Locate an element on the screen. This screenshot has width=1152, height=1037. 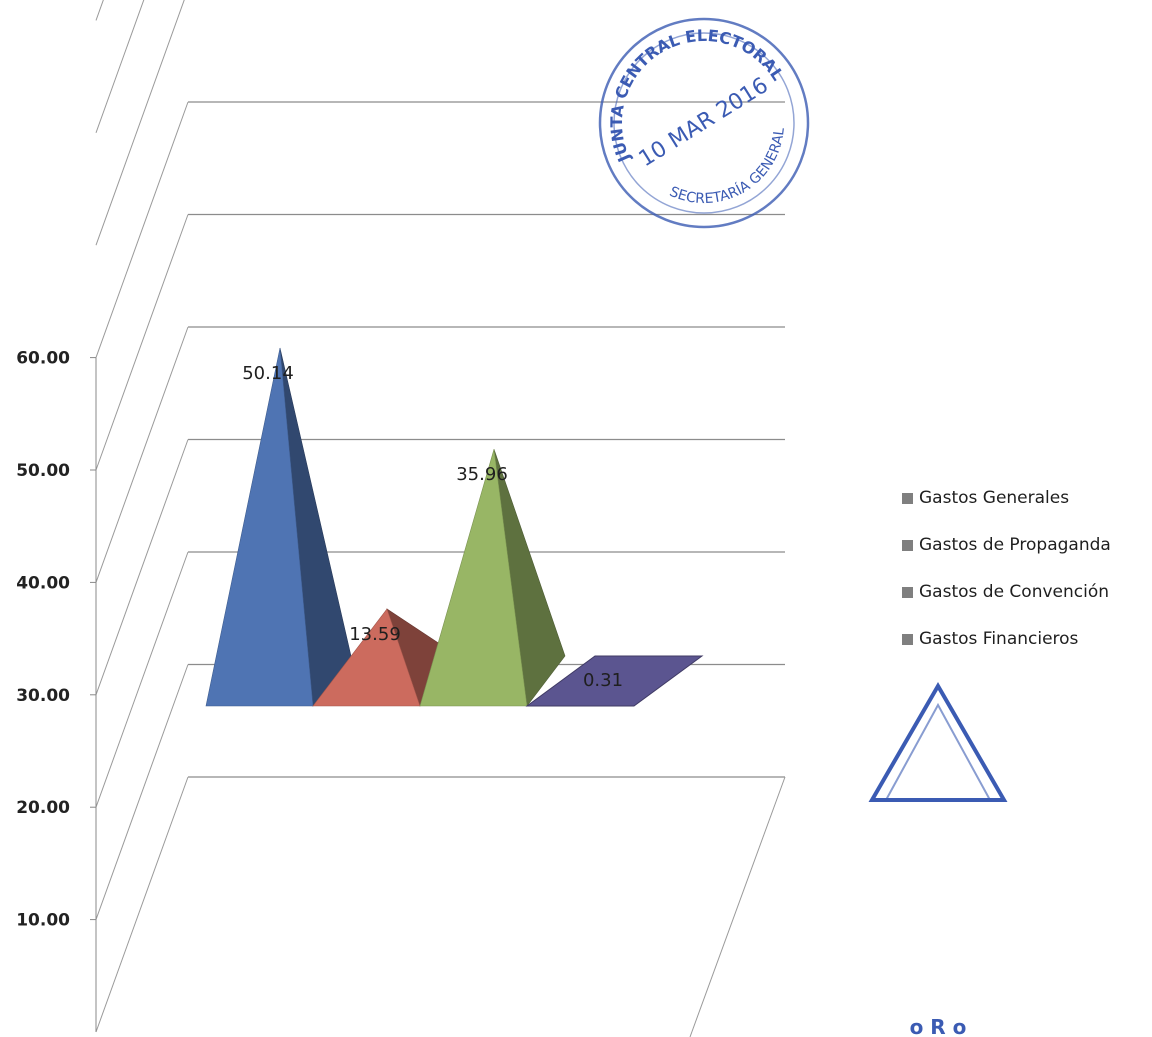
legend-item: Gastos Financieros is located at coordinates (1027, 639).